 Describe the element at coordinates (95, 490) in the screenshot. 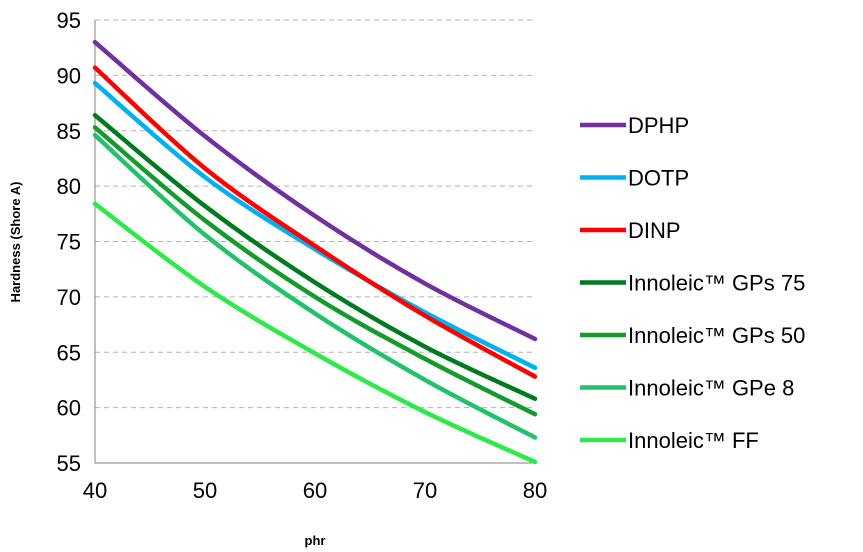

I see `x-tick-label: 40` at that location.